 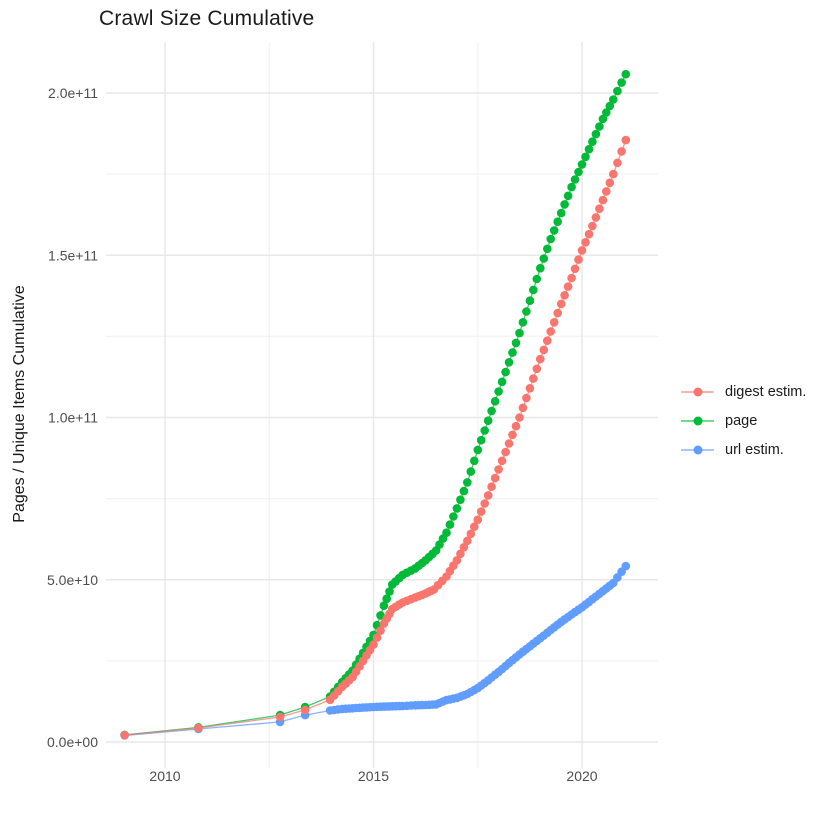 I want to click on legend-label: digest estim., so click(x=766, y=391).